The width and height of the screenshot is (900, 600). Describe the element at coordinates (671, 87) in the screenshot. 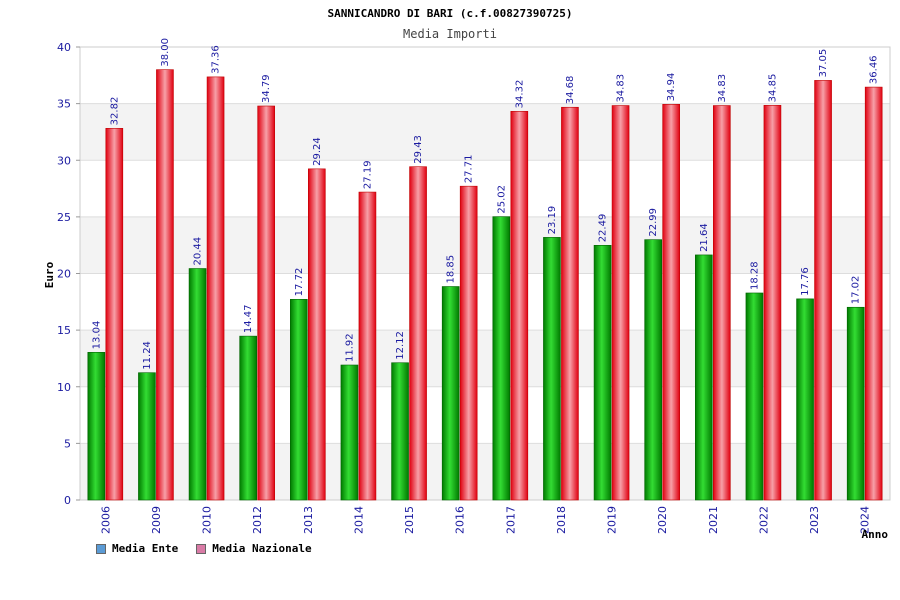

I see `bar-value-label: 34.94` at that location.